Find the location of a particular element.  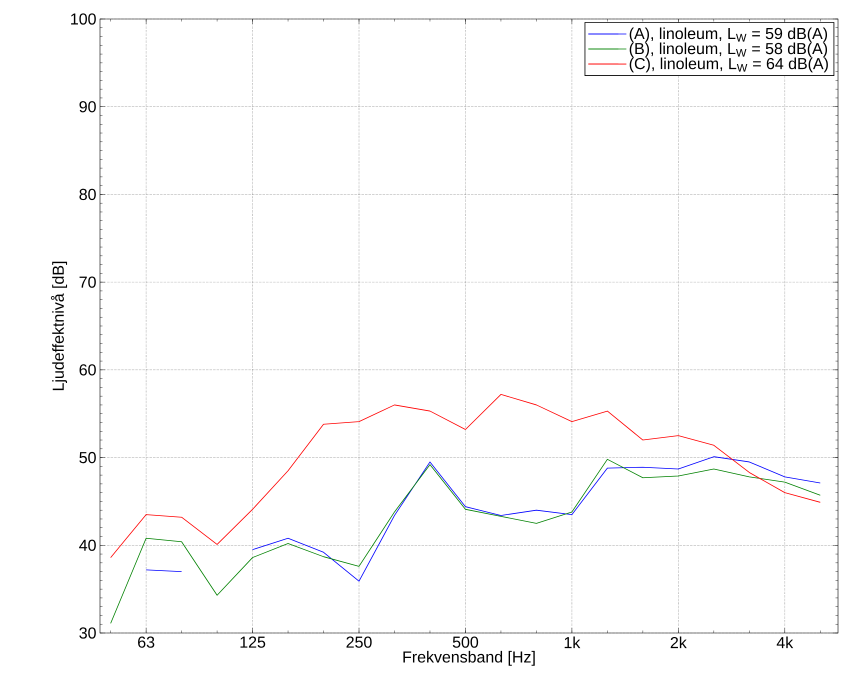

y-tick-label: 60 is located at coordinates (88, 370).